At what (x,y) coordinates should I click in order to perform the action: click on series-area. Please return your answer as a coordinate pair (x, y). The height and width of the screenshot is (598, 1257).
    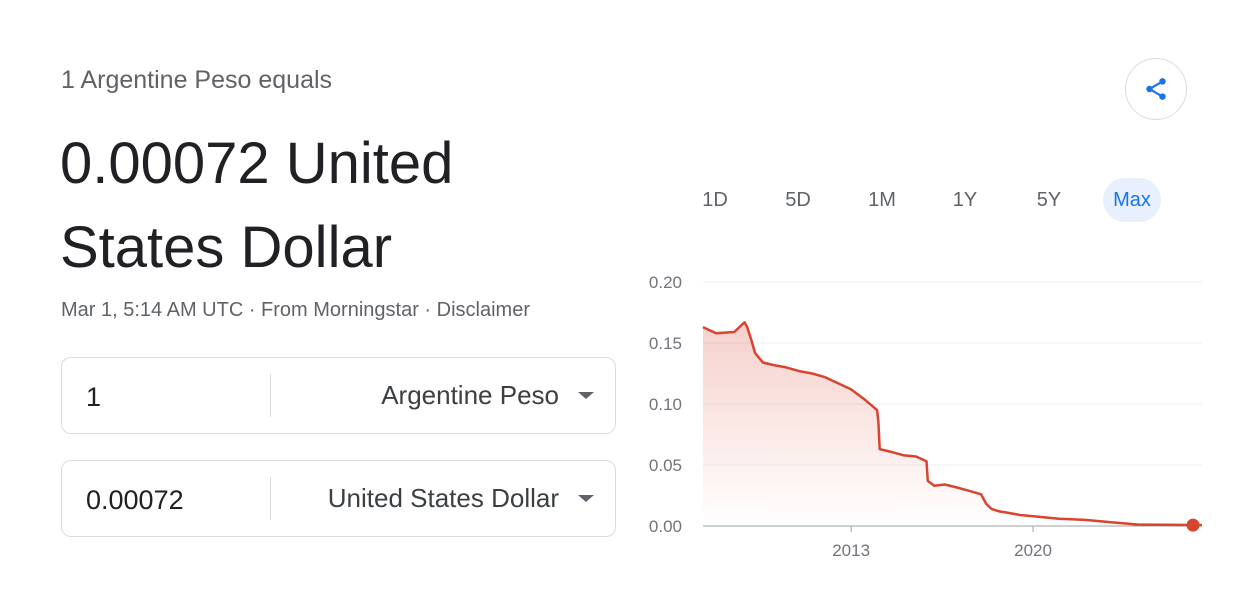
    Looking at the image, I should click on (952, 424).